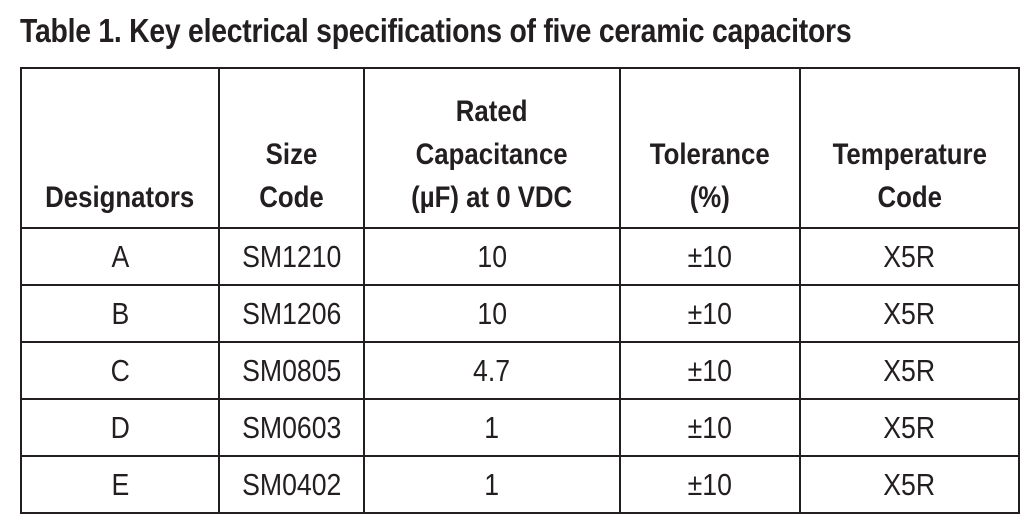  What do you see at coordinates (492, 148) in the screenshot?
I see `header-rated-capacitance: Rated Capacitance (µF) at 0 VDC` at bounding box center [492, 148].